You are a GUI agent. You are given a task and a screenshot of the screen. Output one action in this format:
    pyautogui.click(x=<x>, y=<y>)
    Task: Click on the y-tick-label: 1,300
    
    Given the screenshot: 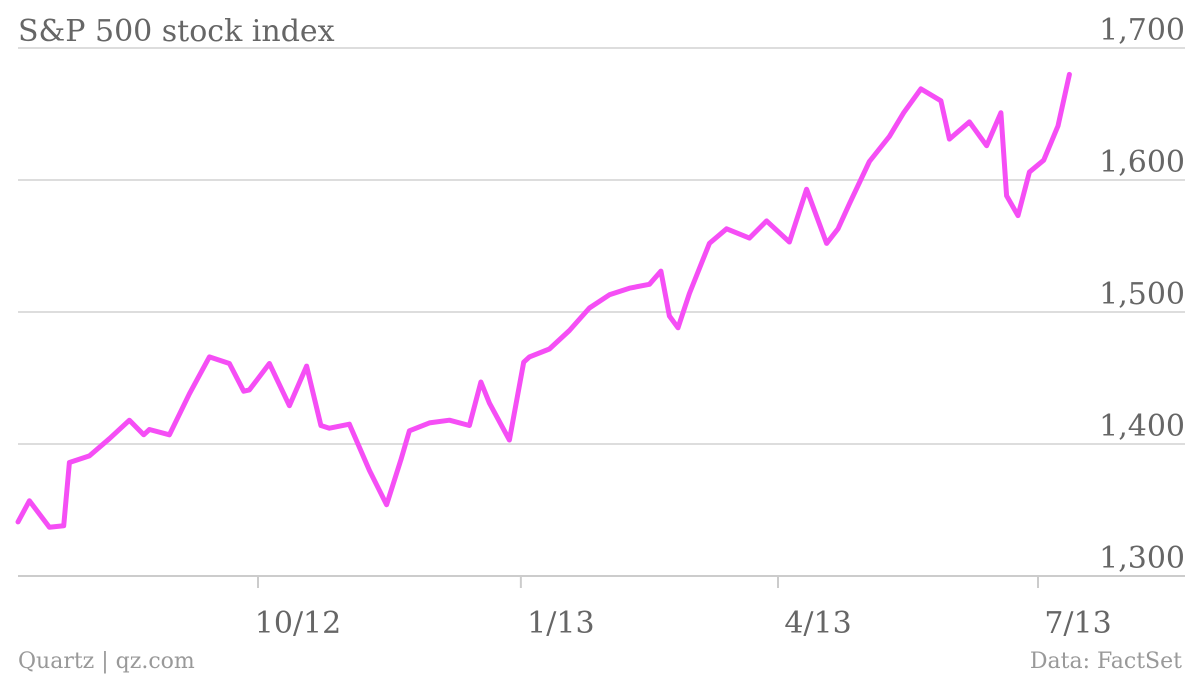 What is the action you would take?
    pyautogui.click(x=1142, y=558)
    